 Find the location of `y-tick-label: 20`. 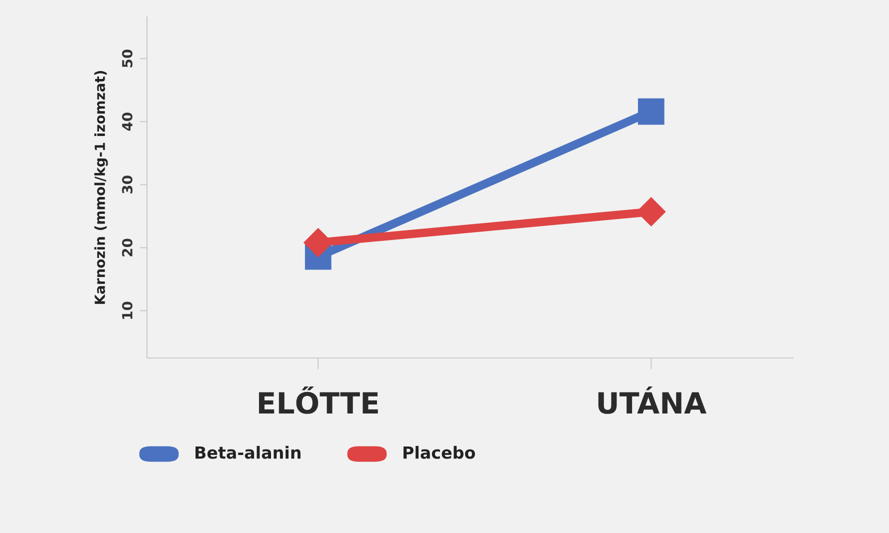

y-tick-label: 20 is located at coordinates (127, 247).